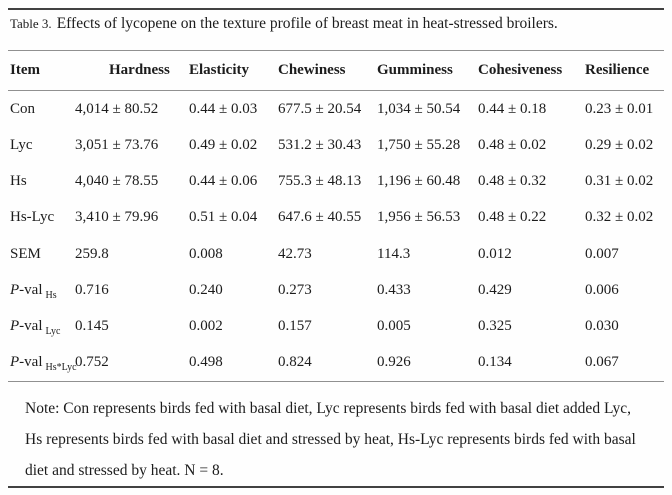 This screenshot has height=495, width=672. What do you see at coordinates (320, 181) in the screenshot?
I see `table-cell: 755.3 ± 48.13` at bounding box center [320, 181].